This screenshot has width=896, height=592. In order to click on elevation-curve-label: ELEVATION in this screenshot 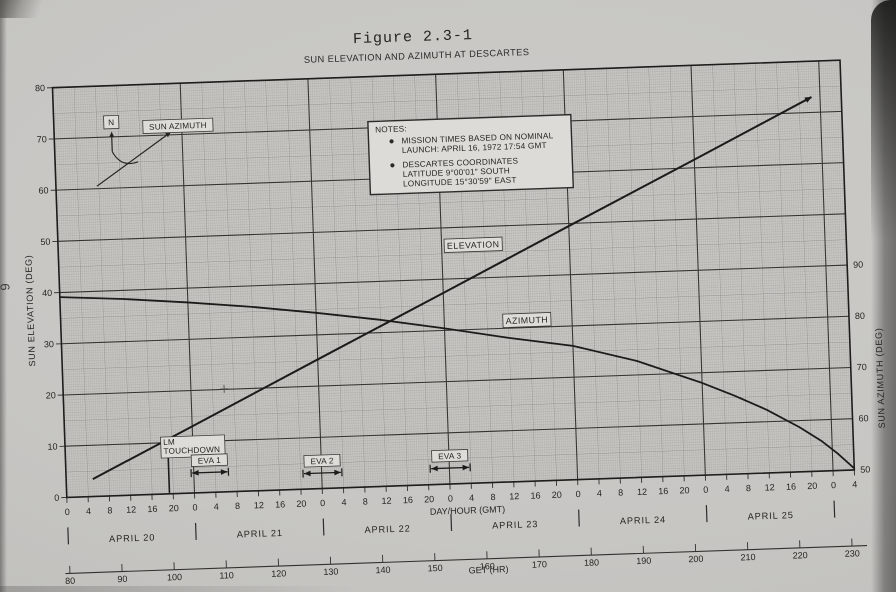, I will do `click(473, 245)`.